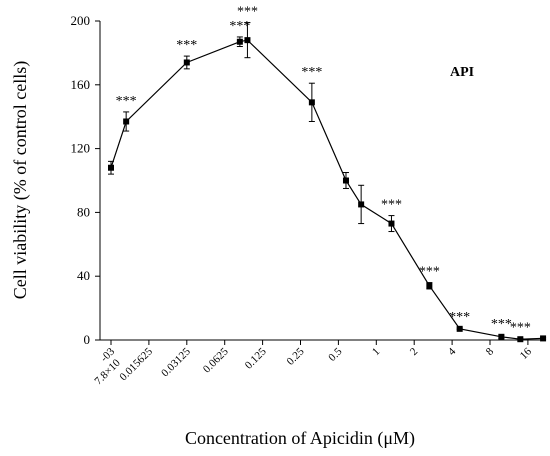 This screenshot has height=456, width=550. I want to click on x-tick-label: 0.25, so click(296, 356).